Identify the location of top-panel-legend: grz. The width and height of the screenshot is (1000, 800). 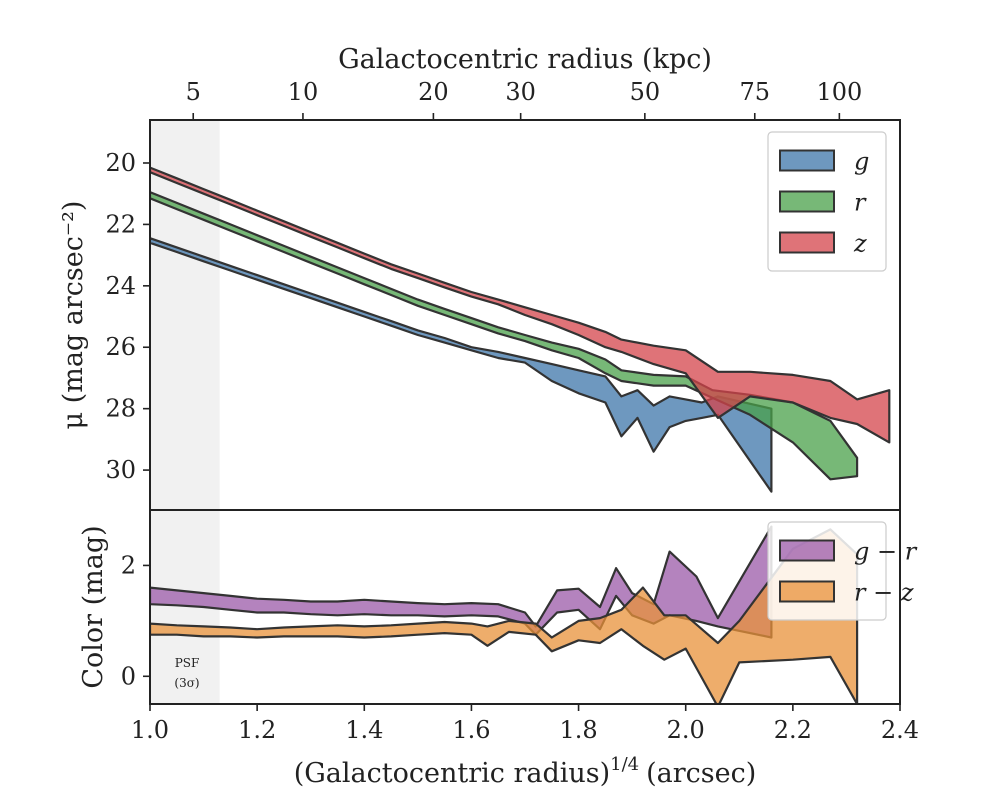
(827, 201).